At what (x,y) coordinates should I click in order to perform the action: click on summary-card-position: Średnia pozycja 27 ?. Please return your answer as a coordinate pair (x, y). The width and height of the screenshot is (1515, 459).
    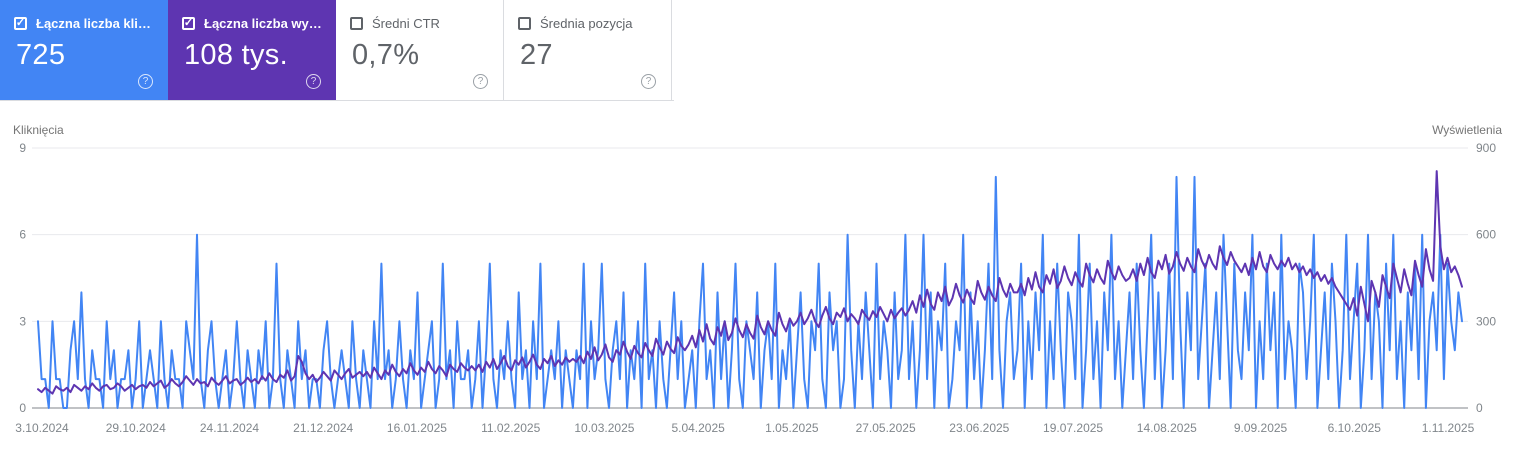
    Looking at the image, I should click on (588, 50).